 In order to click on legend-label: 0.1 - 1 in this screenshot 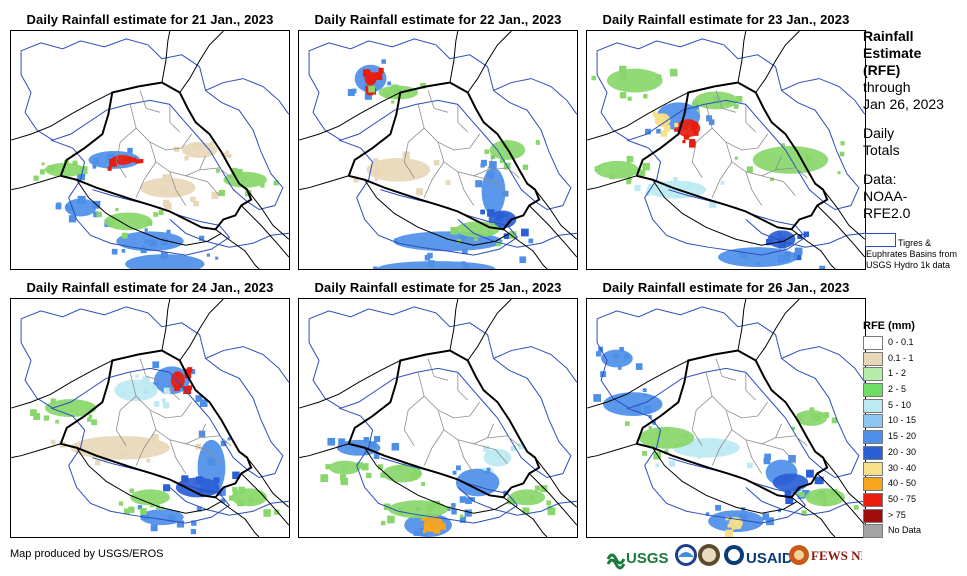, I will do `click(901, 357)`.